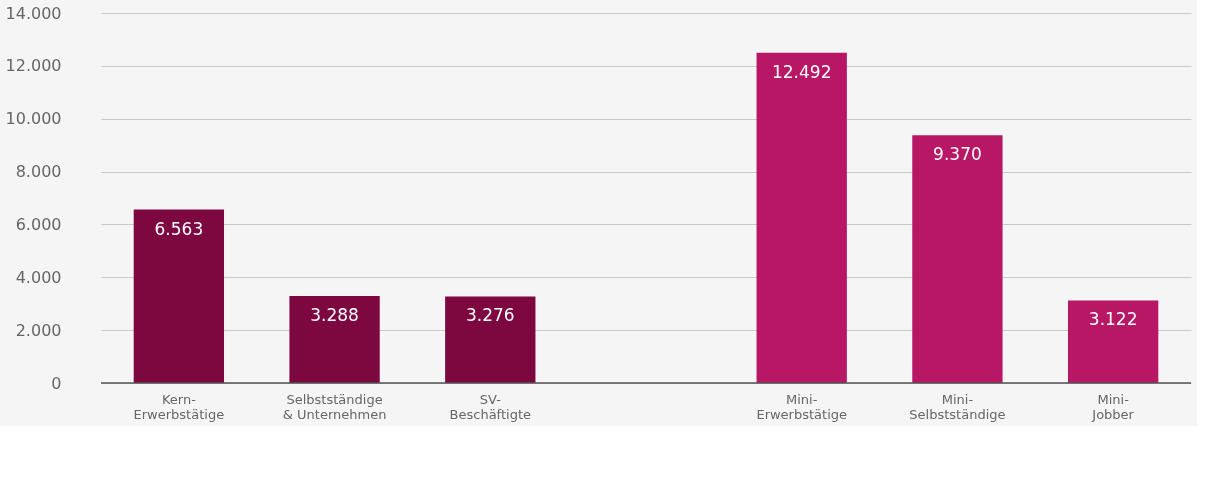 Image resolution: width=1215 pixels, height=495 pixels. What do you see at coordinates (33, 119) in the screenshot?
I see `y-tick-label: 10.000` at bounding box center [33, 119].